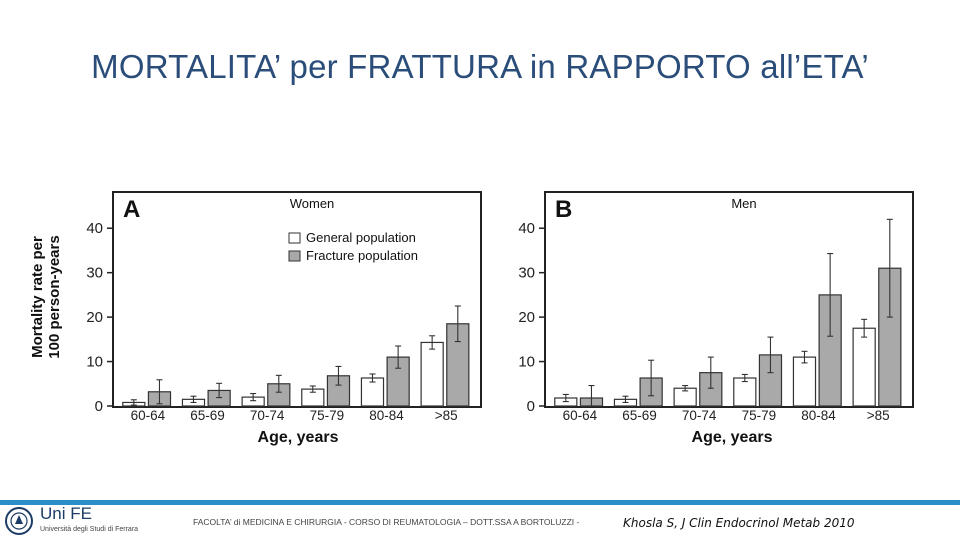 This screenshot has width=960, height=541. What do you see at coordinates (312, 203) in the screenshot?
I see `chart-title: Women` at bounding box center [312, 203].